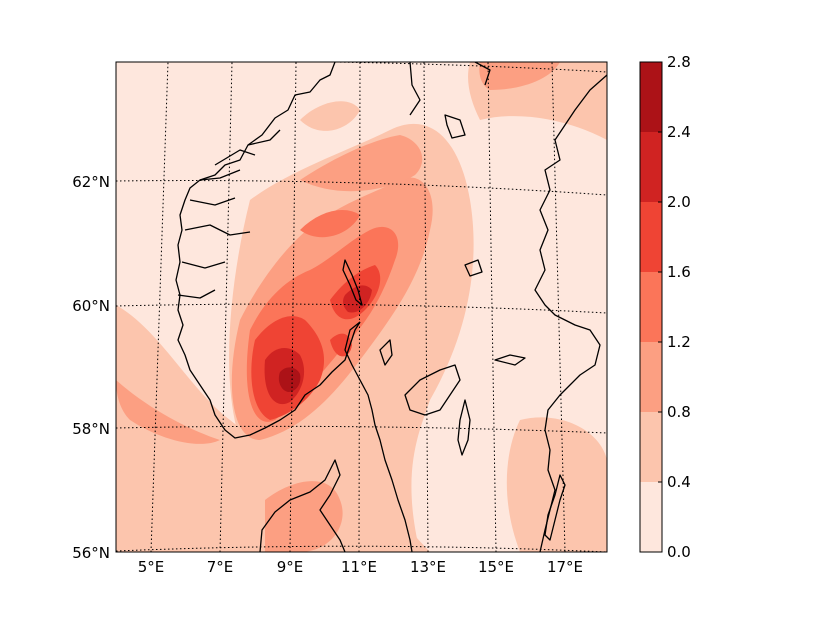 The height and width of the screenshot is (619, 815). What do you see at coordinates (290, 567) in the screenshot?
I see `lon-label-9: 9°E` at bounding box center [290, 567].